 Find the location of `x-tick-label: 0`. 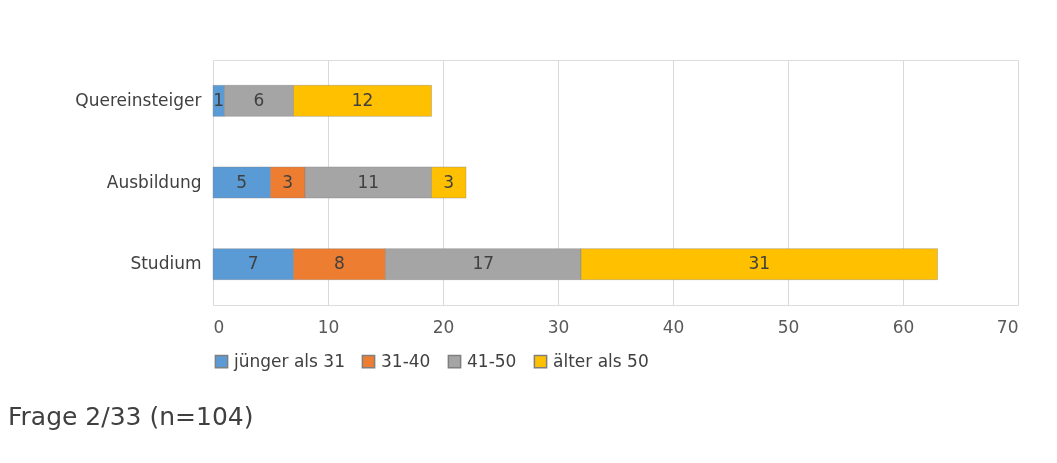

x-tick-label: 0 is located at coordinates (219, 326).